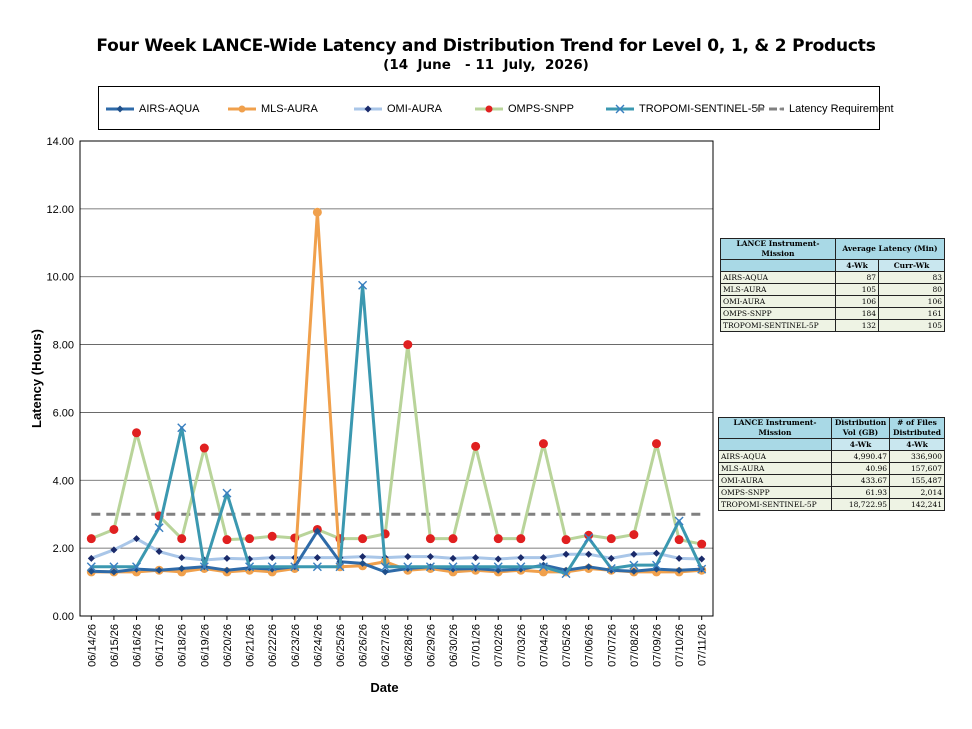 Image resolution: width=972 pixels, height=729 pixels. What do you see at coordinates (138, 645) in the screenshot?
I see `x-tick-label: 06/16/26` at bounding box center [138, 645].